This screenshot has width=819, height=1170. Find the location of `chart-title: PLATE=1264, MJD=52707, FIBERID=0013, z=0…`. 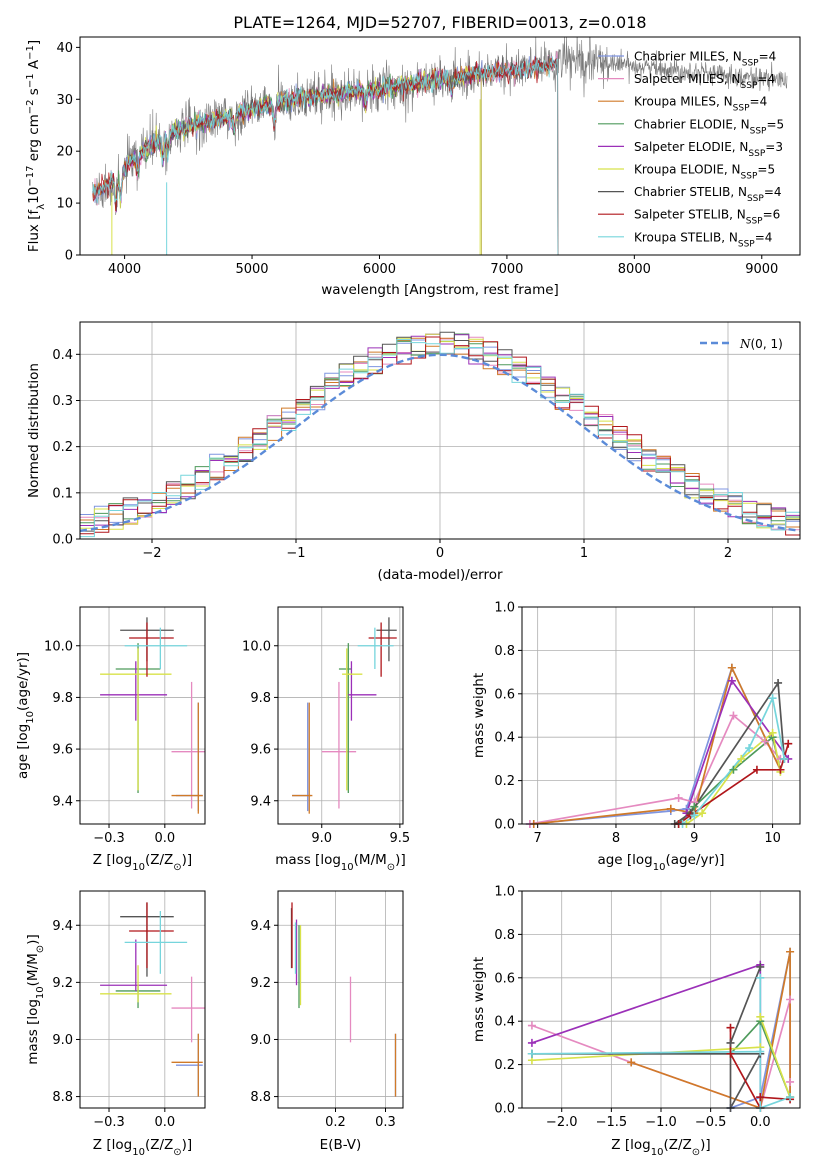

chart-title: PLATE=1264, MJD=52707, FIBERID=0013, z=0… is located at coordinates (439, 22).